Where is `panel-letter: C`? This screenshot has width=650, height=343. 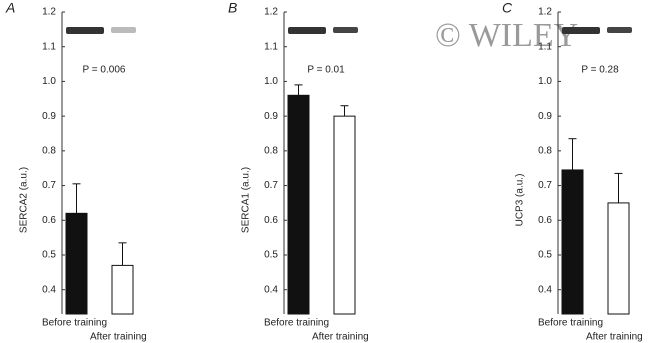 panel-letter: C is located at coordinates (507, 8).